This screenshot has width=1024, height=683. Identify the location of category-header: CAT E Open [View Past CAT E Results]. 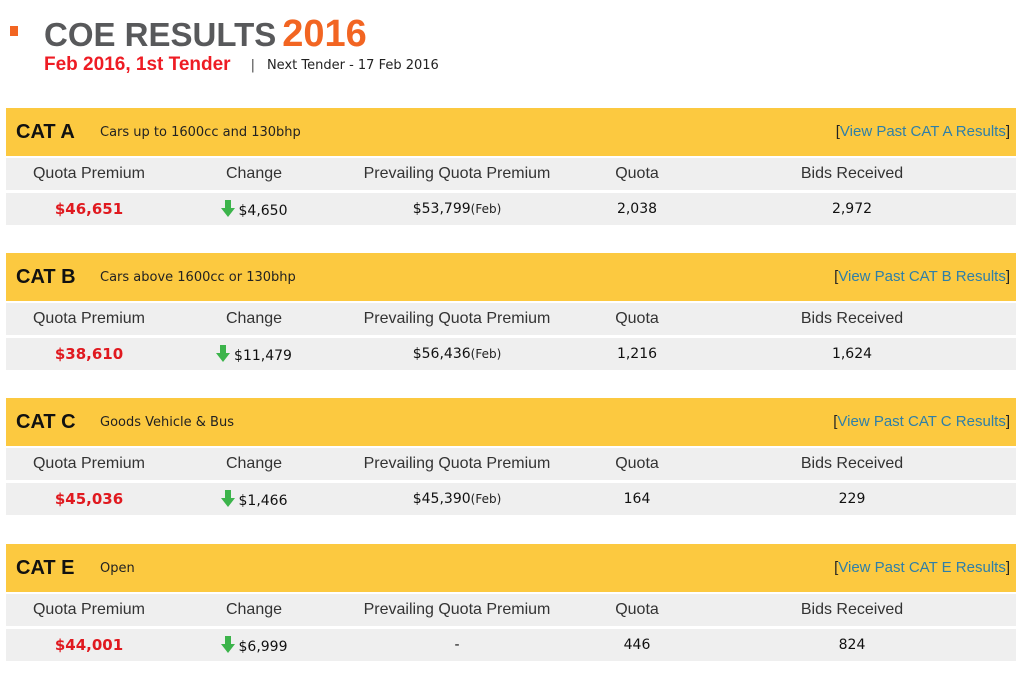
(511, 568).